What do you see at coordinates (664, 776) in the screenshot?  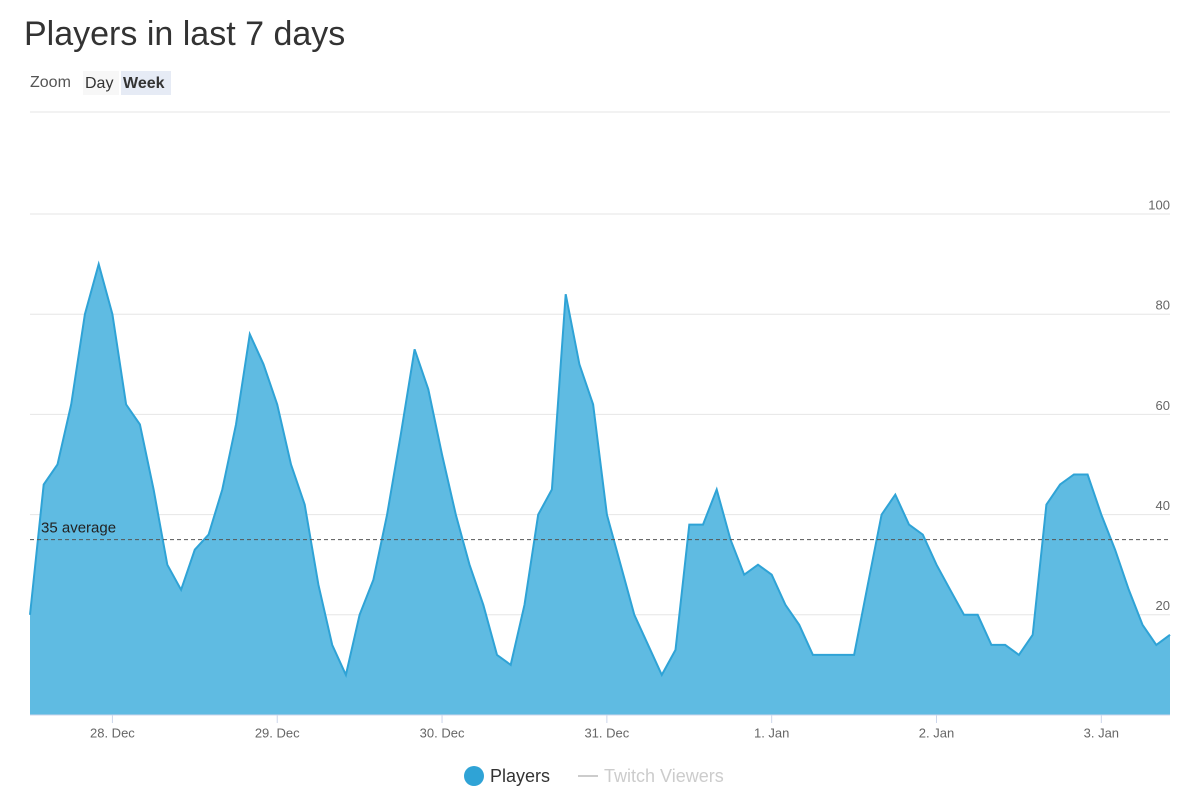 I see `legend-label: Twitch Viewers` at bounding box center [664, 776].